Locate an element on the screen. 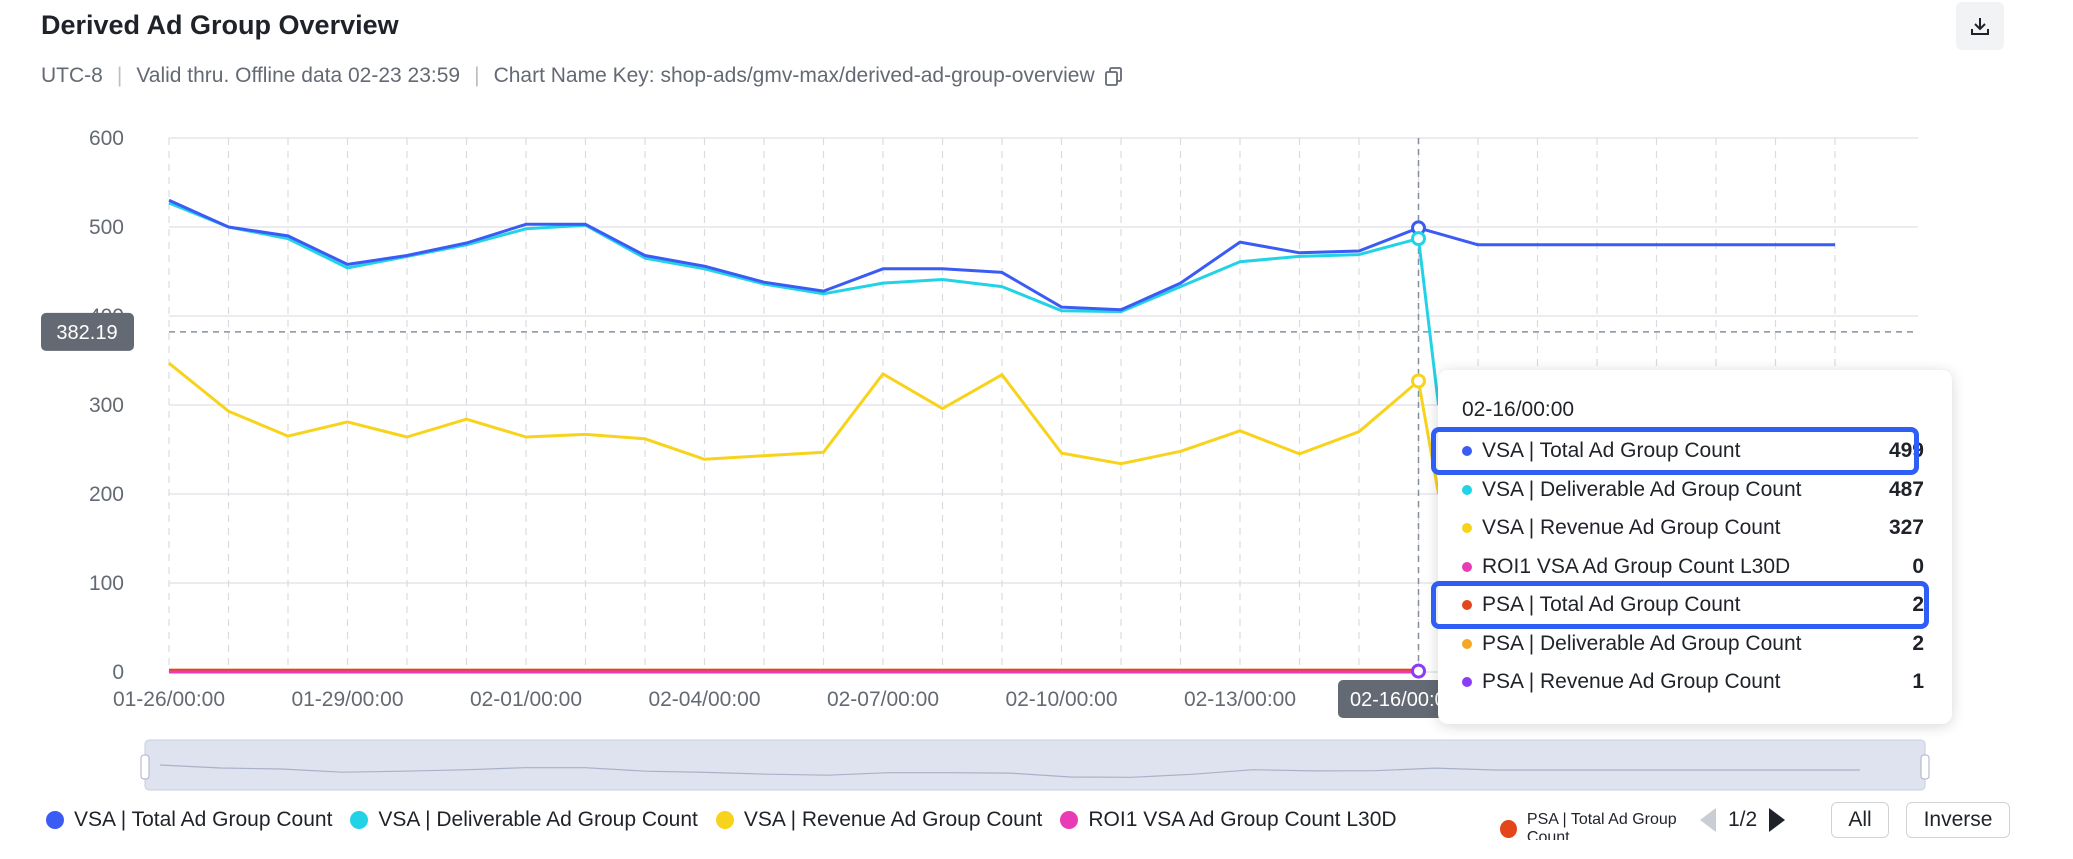 Image resolution: width=2073 pixels, height=859 pixels. download-icon is located at coordinates (1980, 26).